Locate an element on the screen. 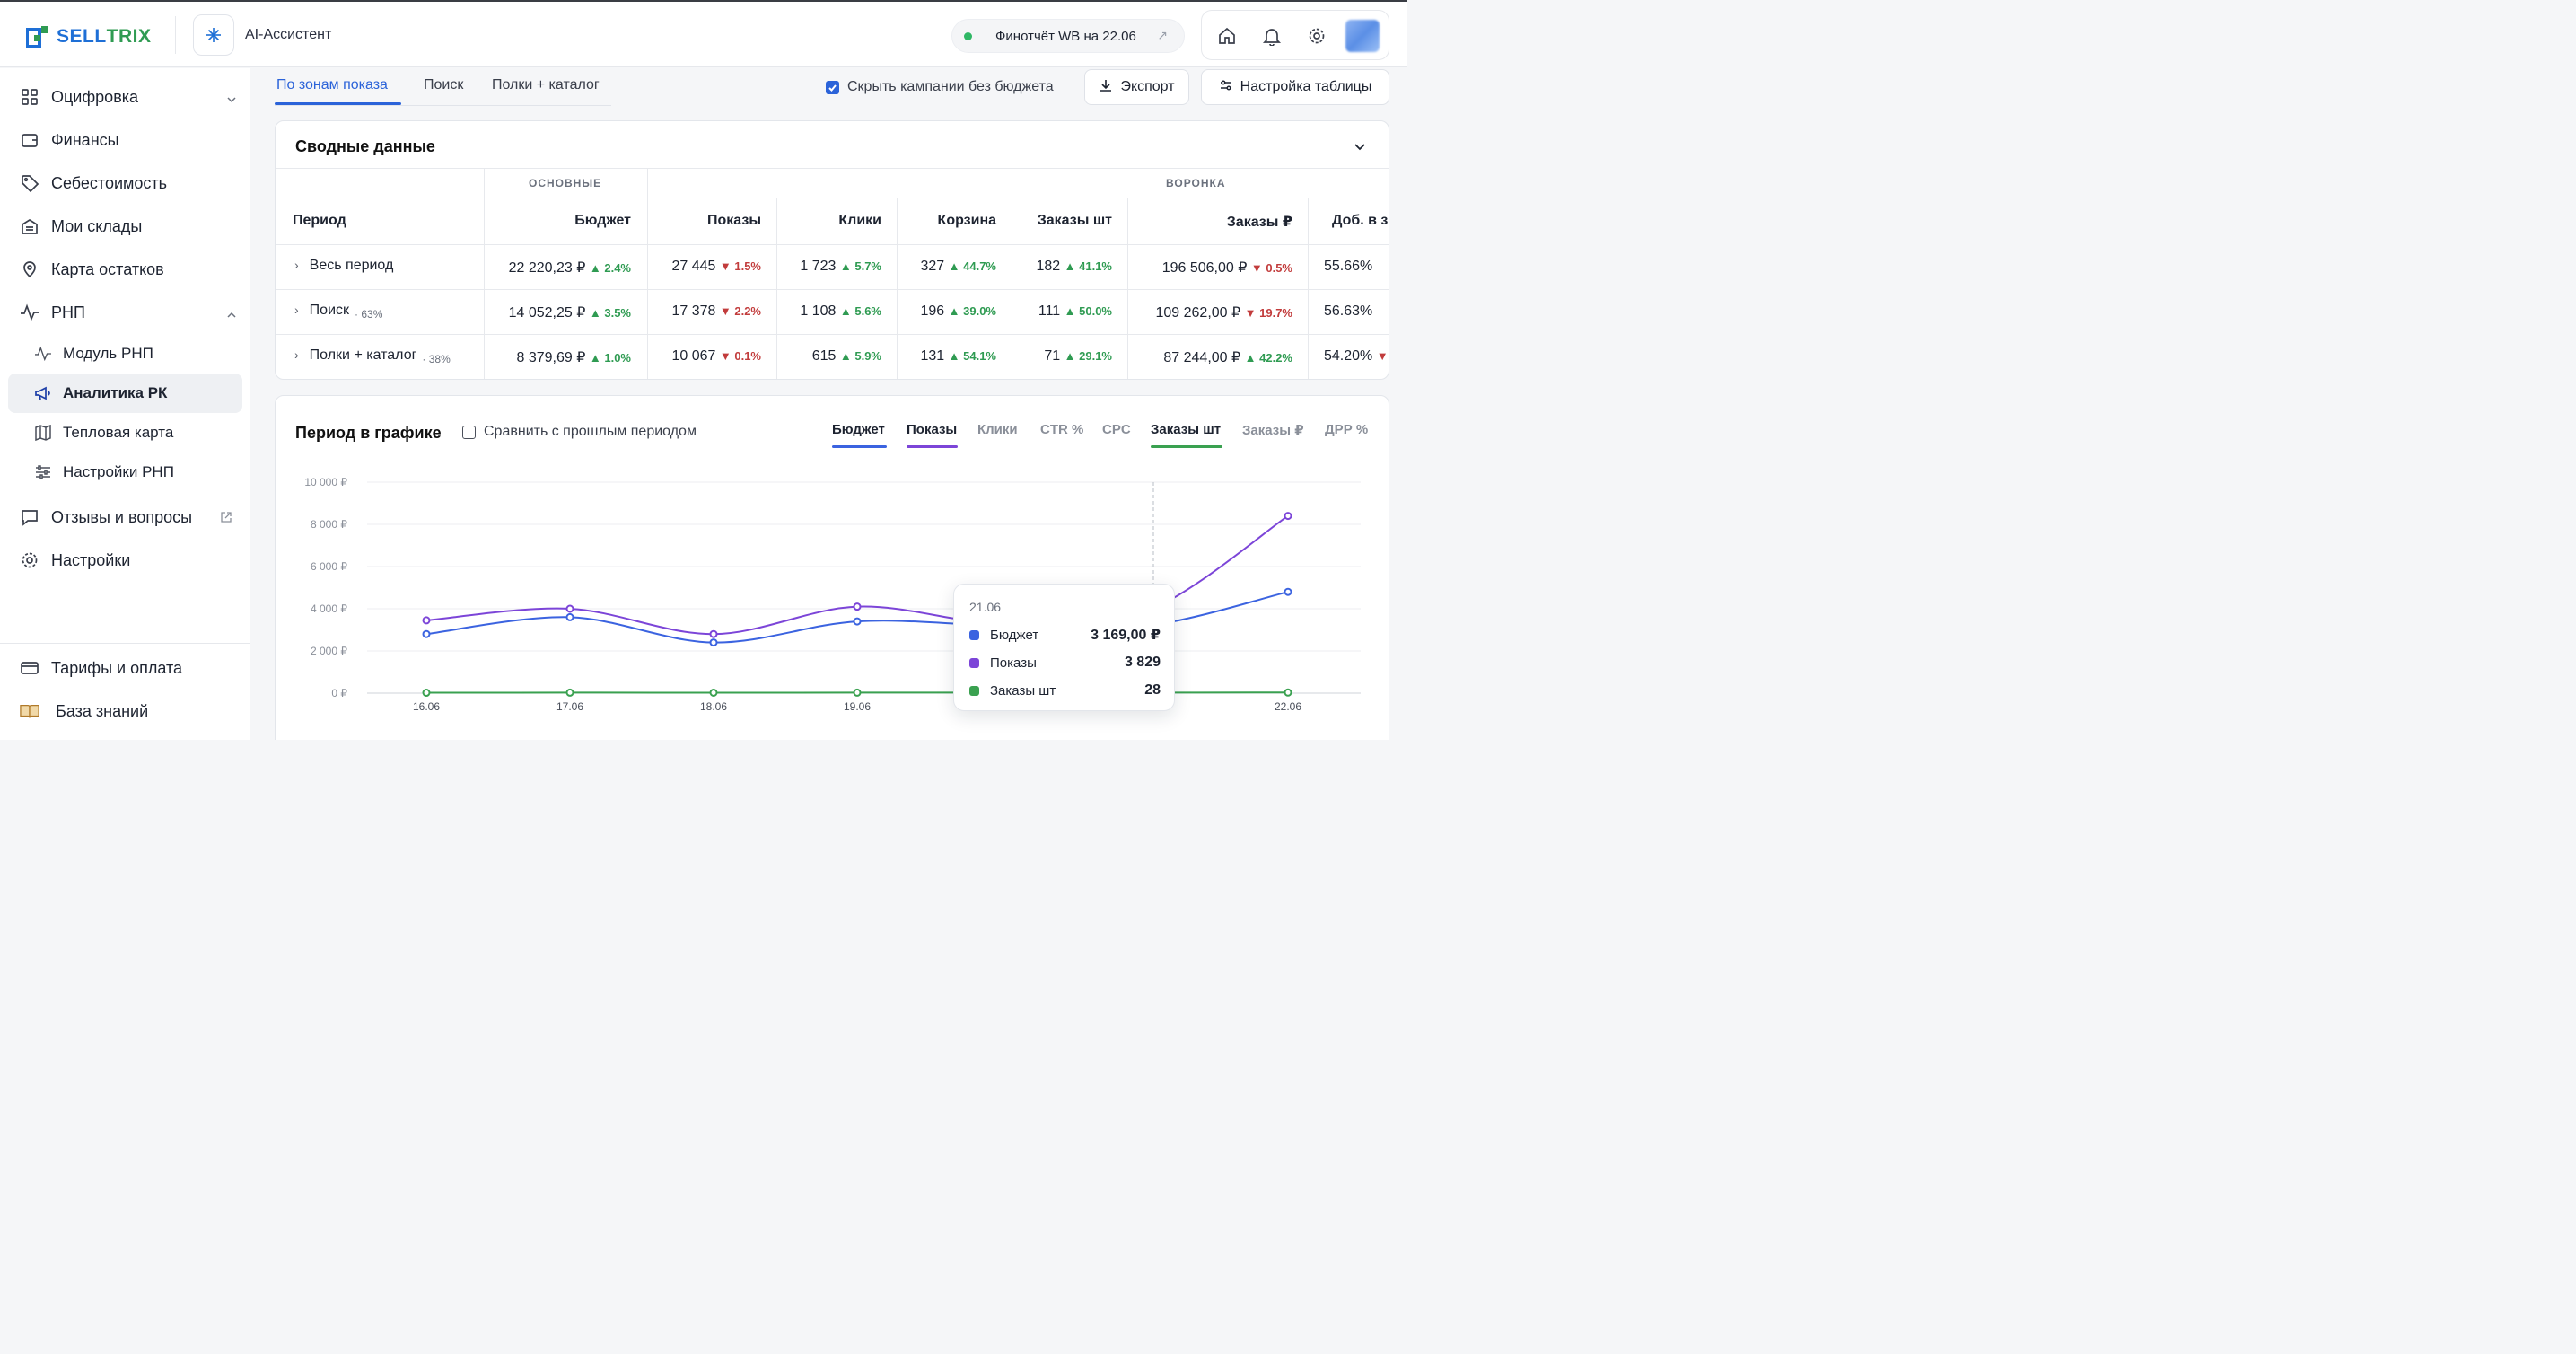 The width and height of the screenshot is (2576, 1354). x-tick-label: 17.06 is located at coordinates (569, 706).